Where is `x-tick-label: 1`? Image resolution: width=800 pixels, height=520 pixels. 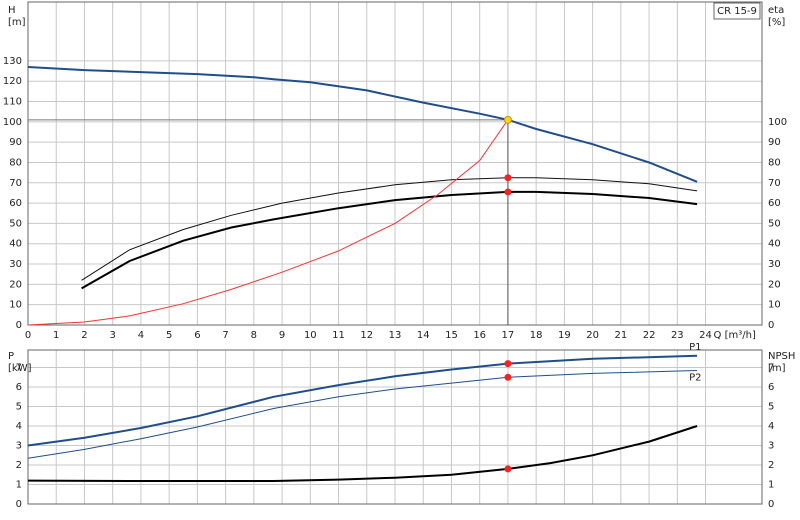 x-tick-label: 1 is located at coordinates (56, 335).